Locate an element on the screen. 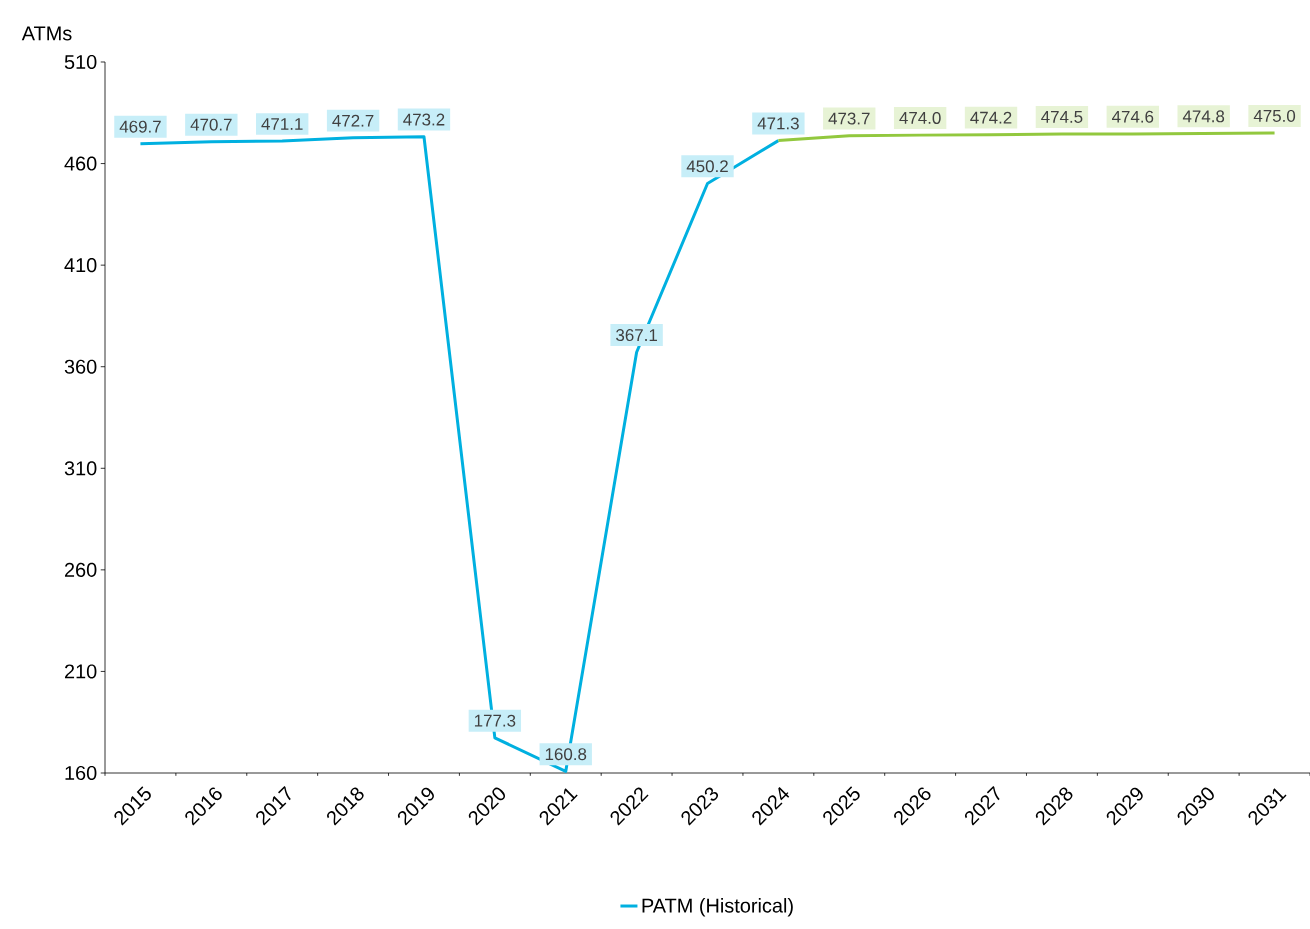 The width and height of the screenshot is (1310, 929). y-tick-label: 160 is located at coordinates (81, 773).